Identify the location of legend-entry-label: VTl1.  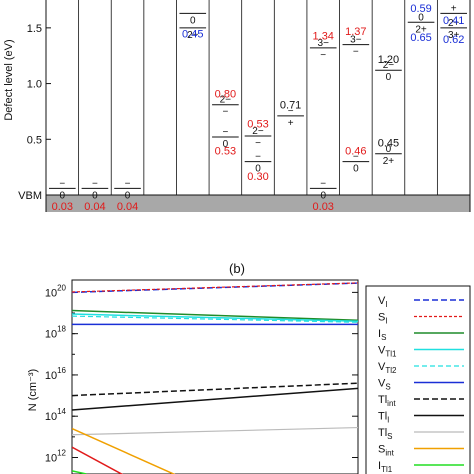
(387, 352).